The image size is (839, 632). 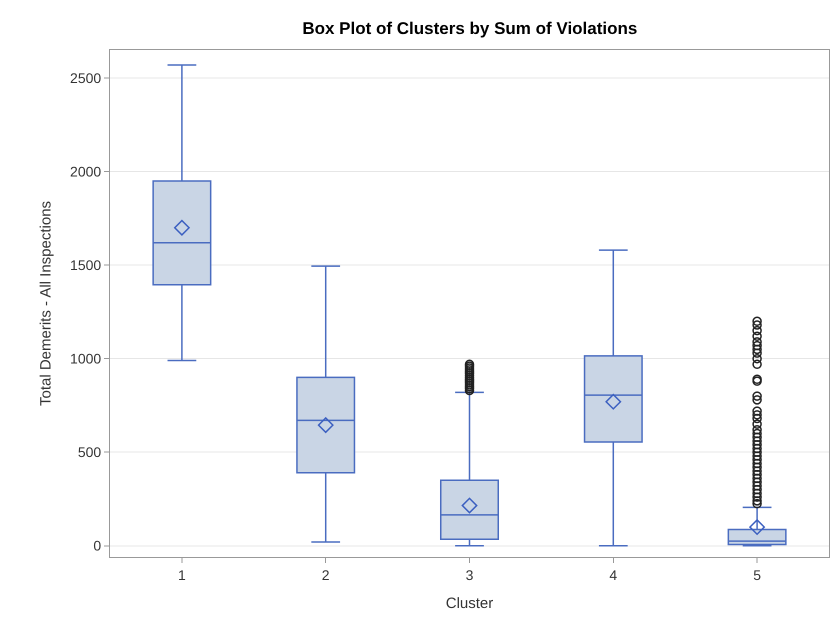 I want to click on y-tick-label: 0, so click(x=97, y=546).